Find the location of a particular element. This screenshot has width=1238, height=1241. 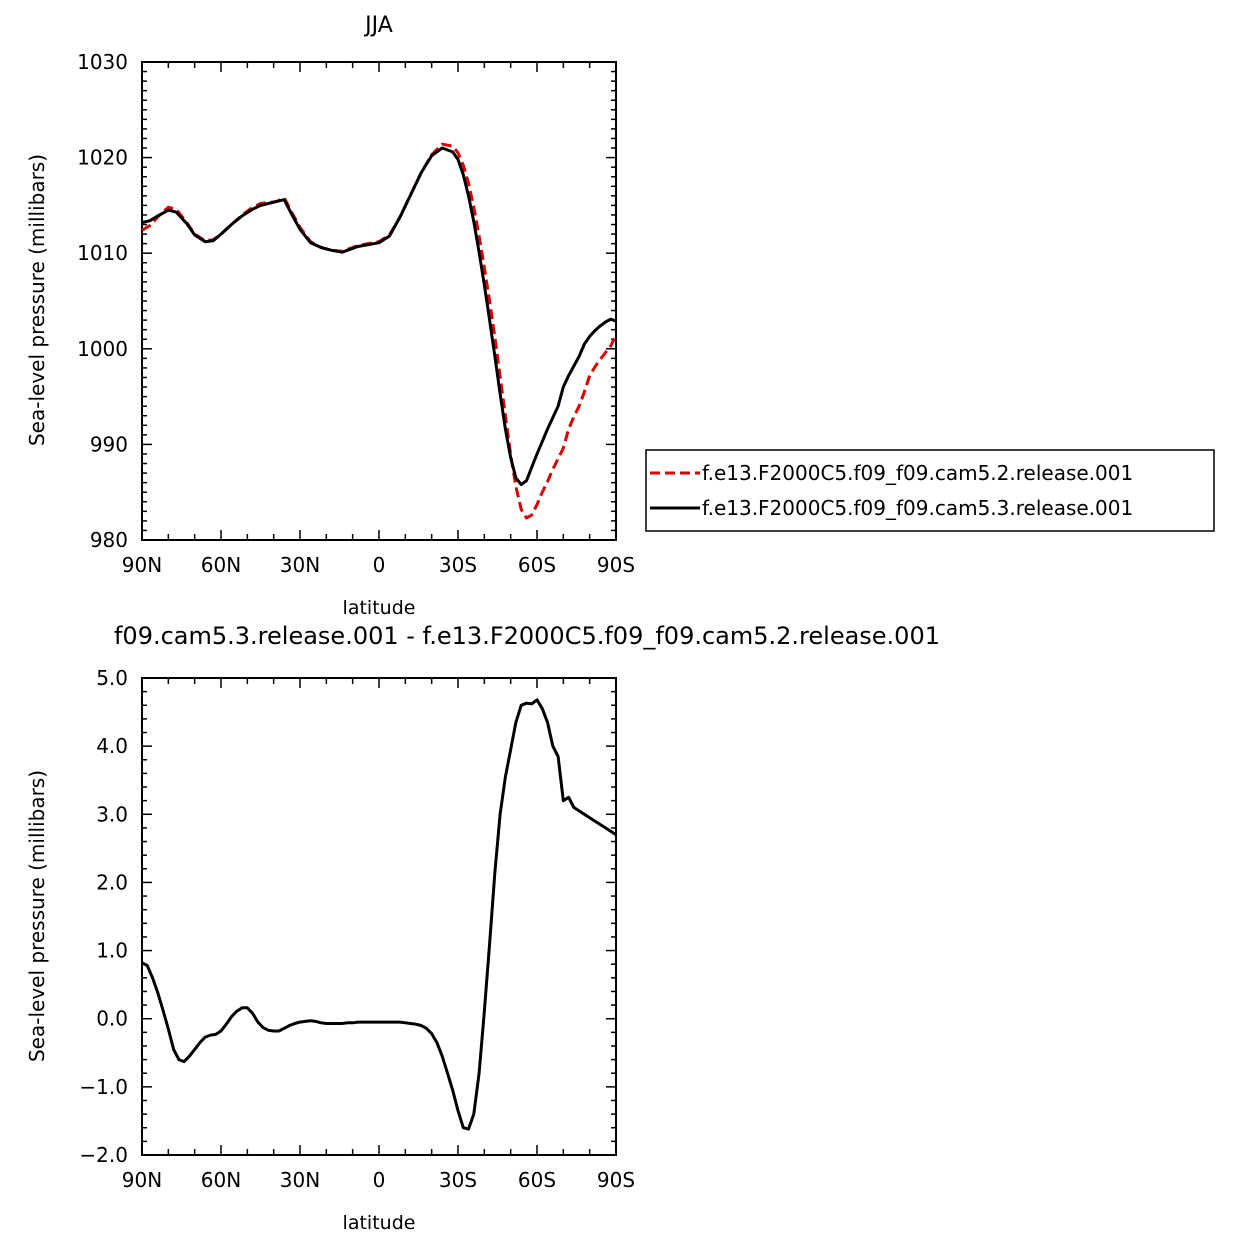

y-tick-label: 2.0 is located at coordinates (112, 882).